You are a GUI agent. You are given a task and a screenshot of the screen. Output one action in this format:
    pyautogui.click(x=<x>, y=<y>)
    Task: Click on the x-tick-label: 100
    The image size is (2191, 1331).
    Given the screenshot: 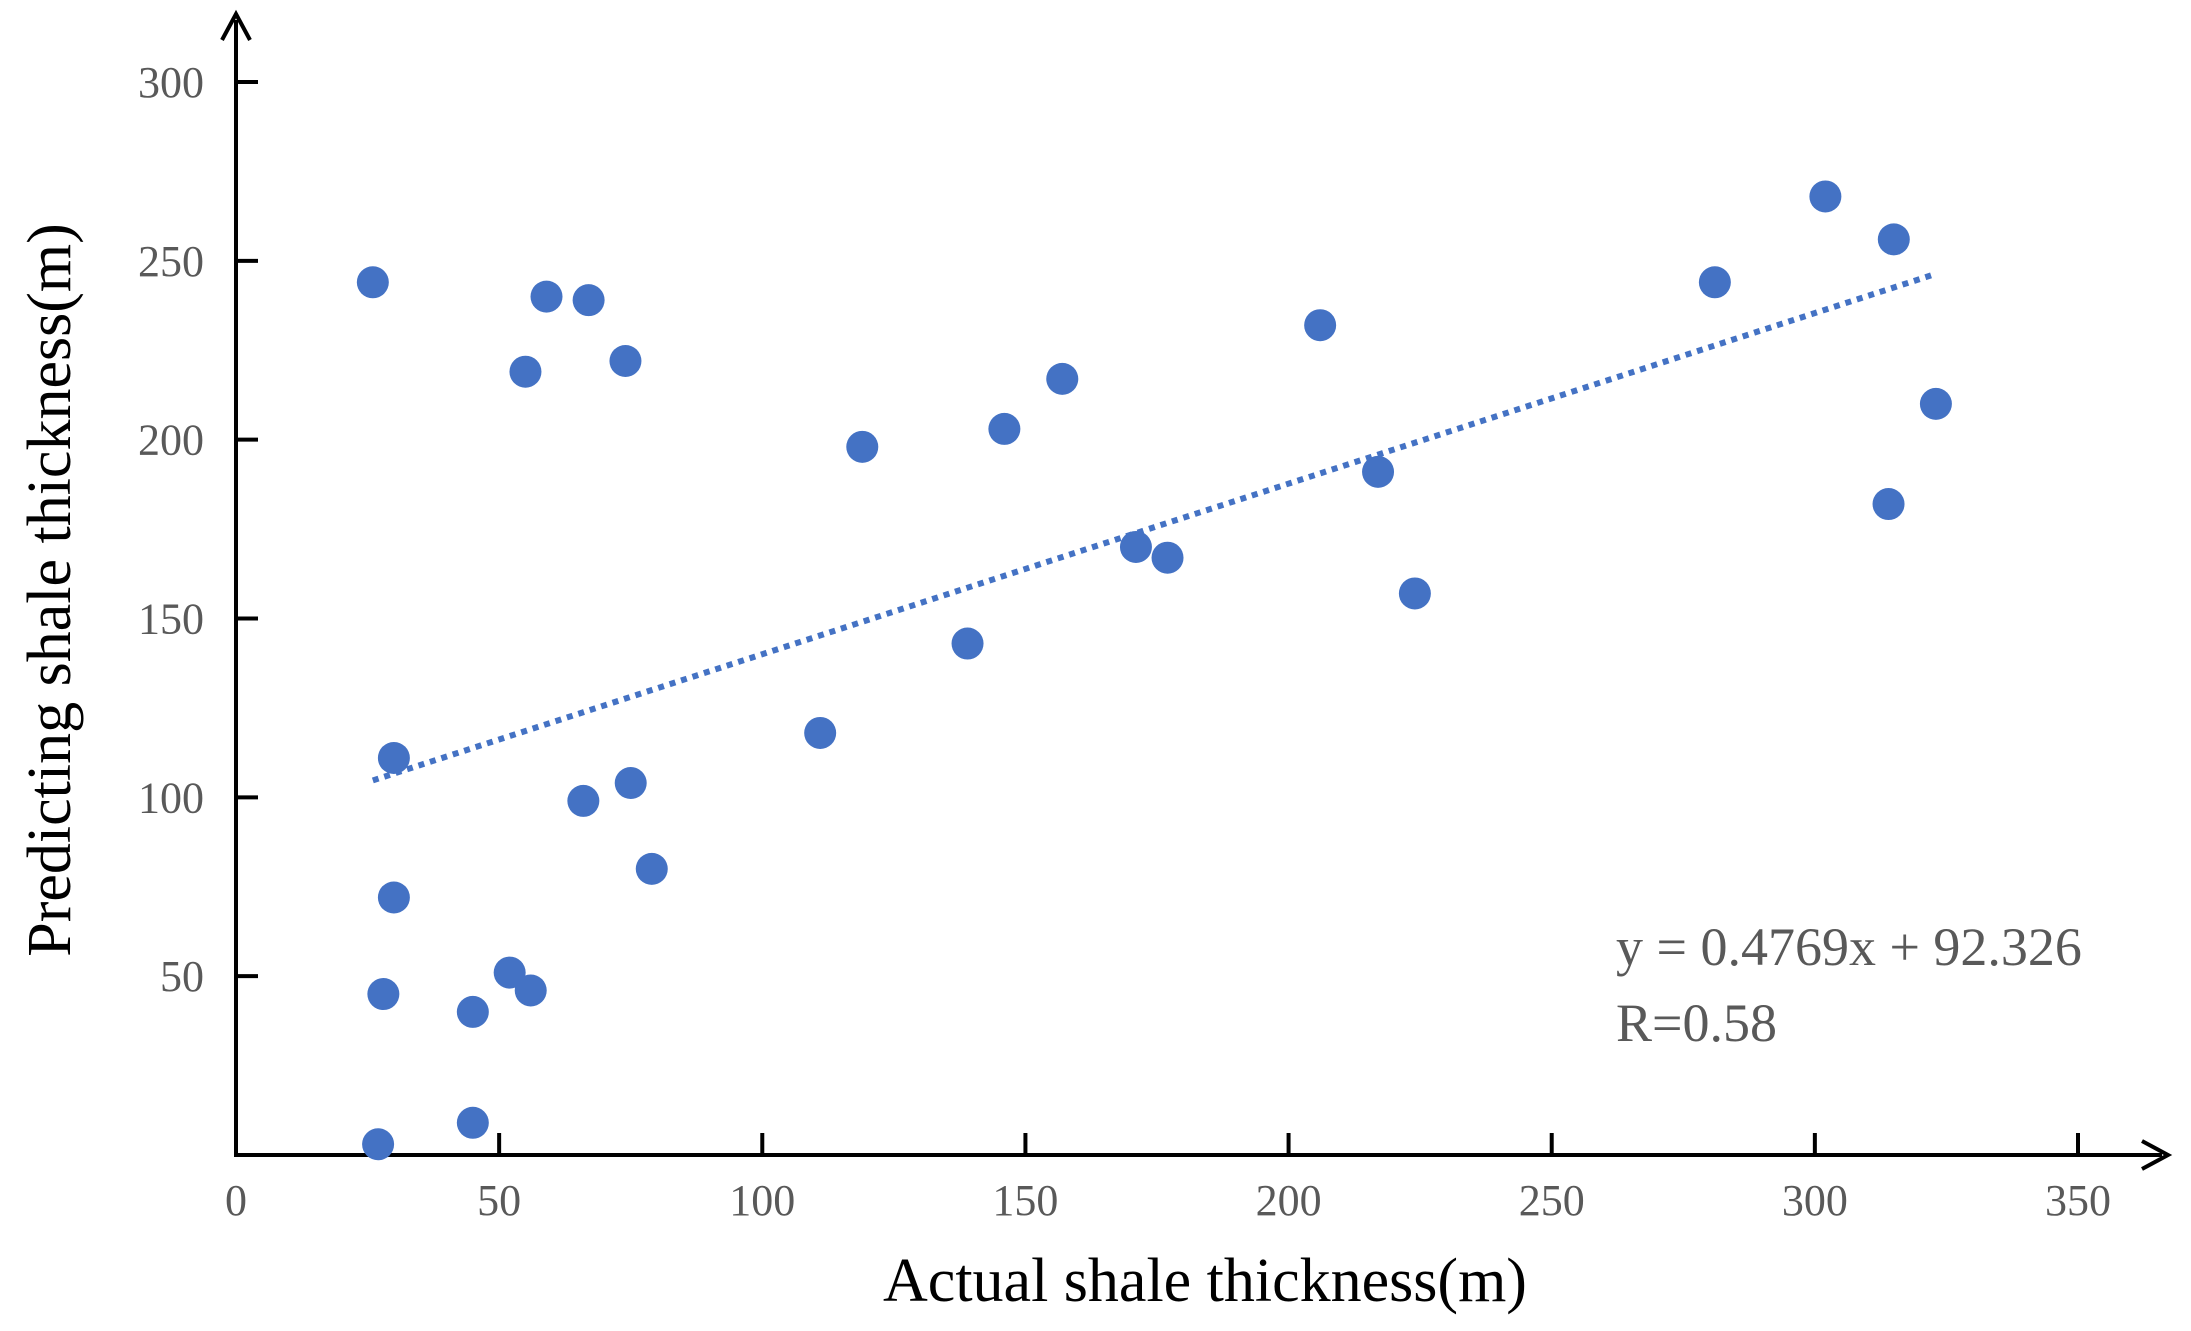 What is the action you would take?
    pyautogui.click(x=762, y=1200)
    